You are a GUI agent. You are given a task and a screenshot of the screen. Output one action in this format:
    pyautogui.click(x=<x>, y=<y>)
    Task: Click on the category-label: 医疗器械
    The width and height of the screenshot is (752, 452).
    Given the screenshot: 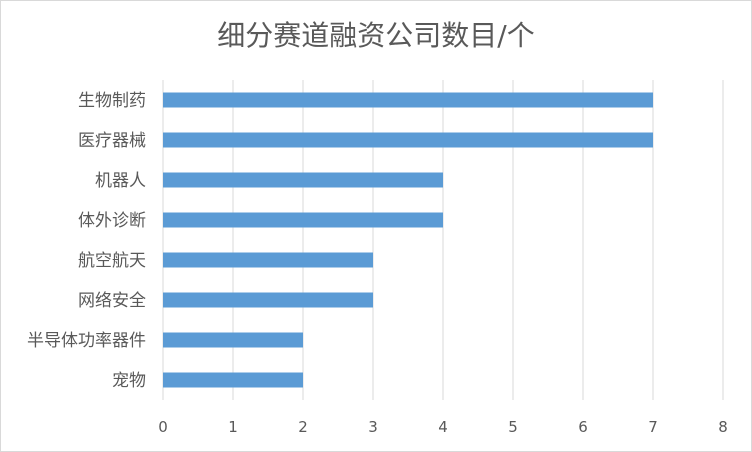 What is the action you would take?
    pyautogui.click(x=112, y=141)
    